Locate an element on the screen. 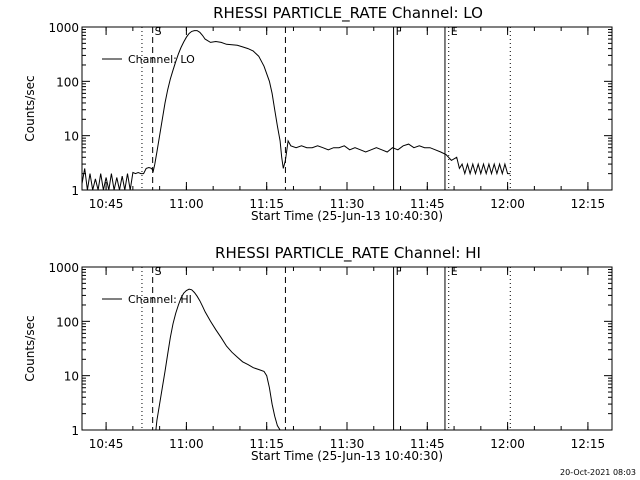 The width and height of the screenshot is (640, 480). timestamp: 20-Oct-2021 08:03 is located at coordinates (598, 472).